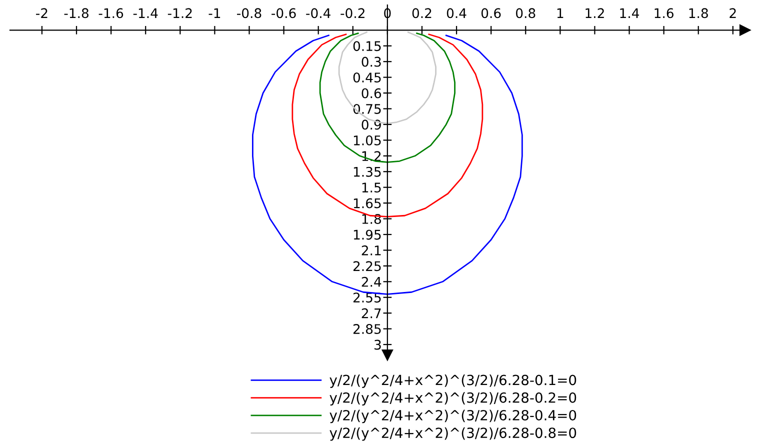  I want to click on x-tick-label: 1.4, so click(630, 13).